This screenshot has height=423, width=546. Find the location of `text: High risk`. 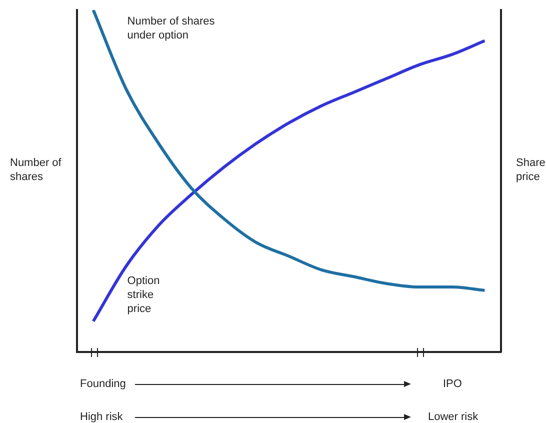

text: High risk is located at coordinates (101, 416).